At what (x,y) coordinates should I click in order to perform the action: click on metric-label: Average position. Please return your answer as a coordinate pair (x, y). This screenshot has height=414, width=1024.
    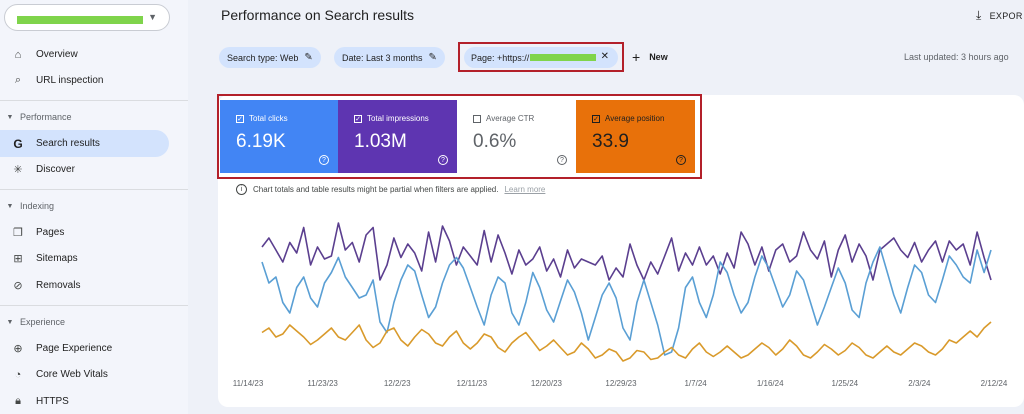
    Looking at the image, I should click on (635, 118).